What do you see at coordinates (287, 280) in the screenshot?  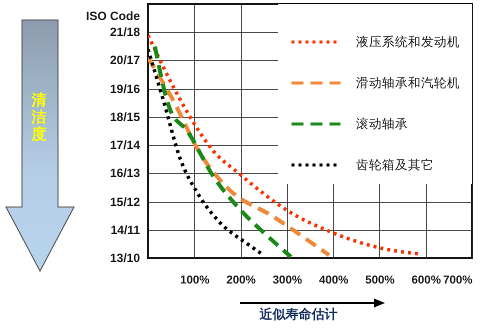 I see `x-tick-label: 300%` at bounding box center [287, 280].